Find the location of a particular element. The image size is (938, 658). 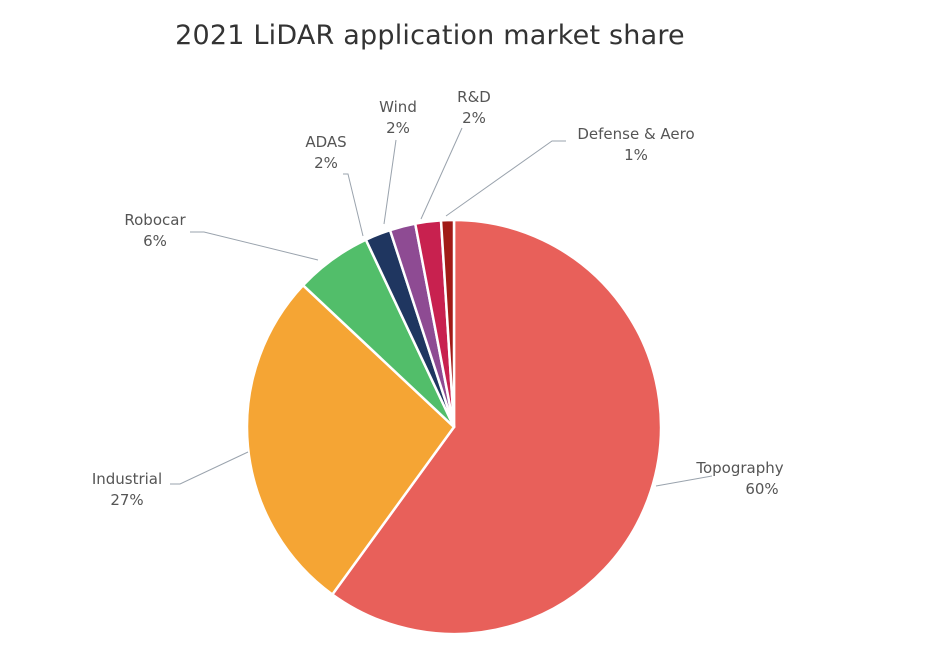

slice-value-wind: 2% is located at coordinates (398, 128).